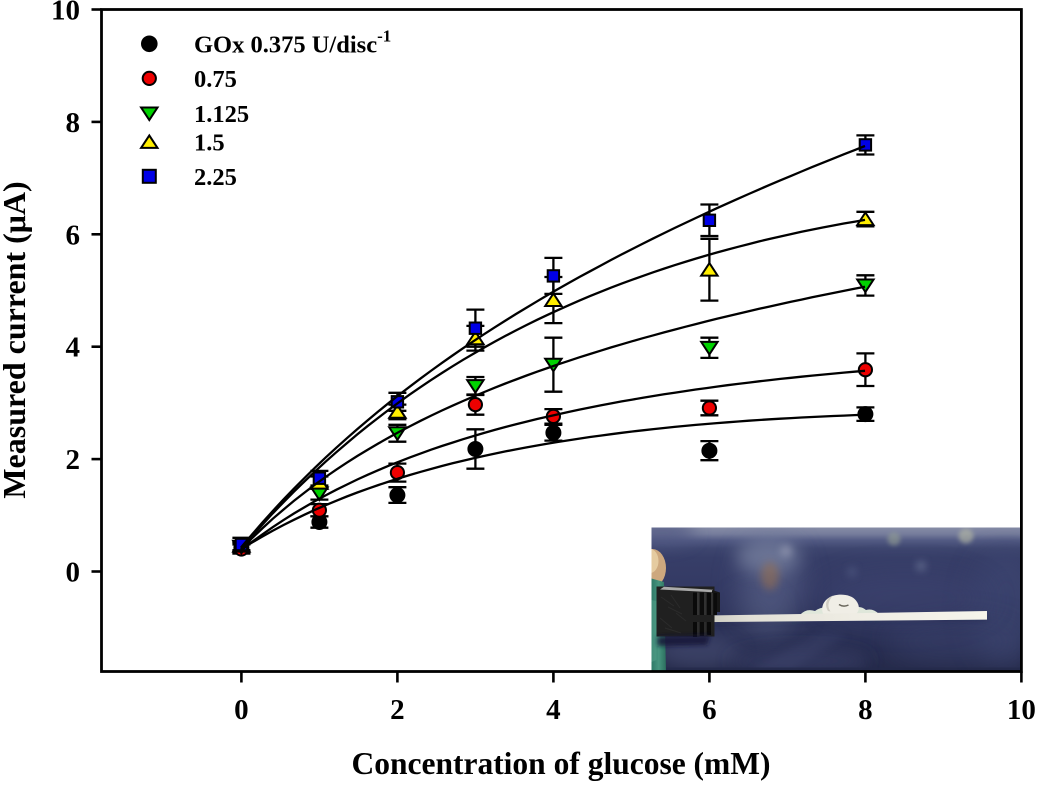 Image resolution: width=1039 pixels, height=788 pixels. Describe the element at coordinates (215, 177) in the screenshot. I see `svg-text: 2.25` at that location.